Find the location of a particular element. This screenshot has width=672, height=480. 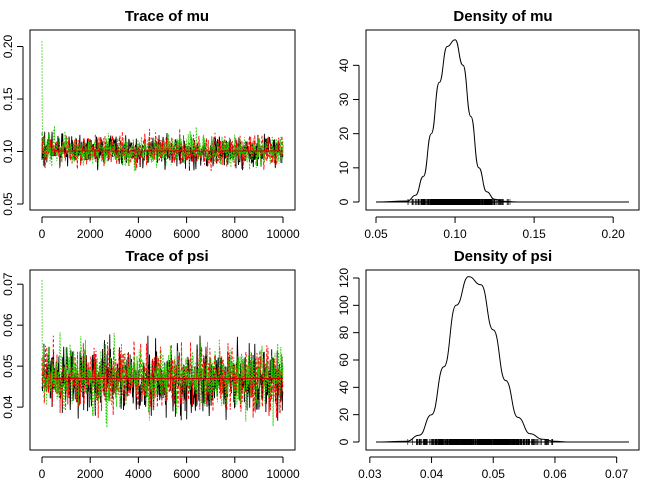

y-tick-label: 0.15 is located at coordinates (8, 99).